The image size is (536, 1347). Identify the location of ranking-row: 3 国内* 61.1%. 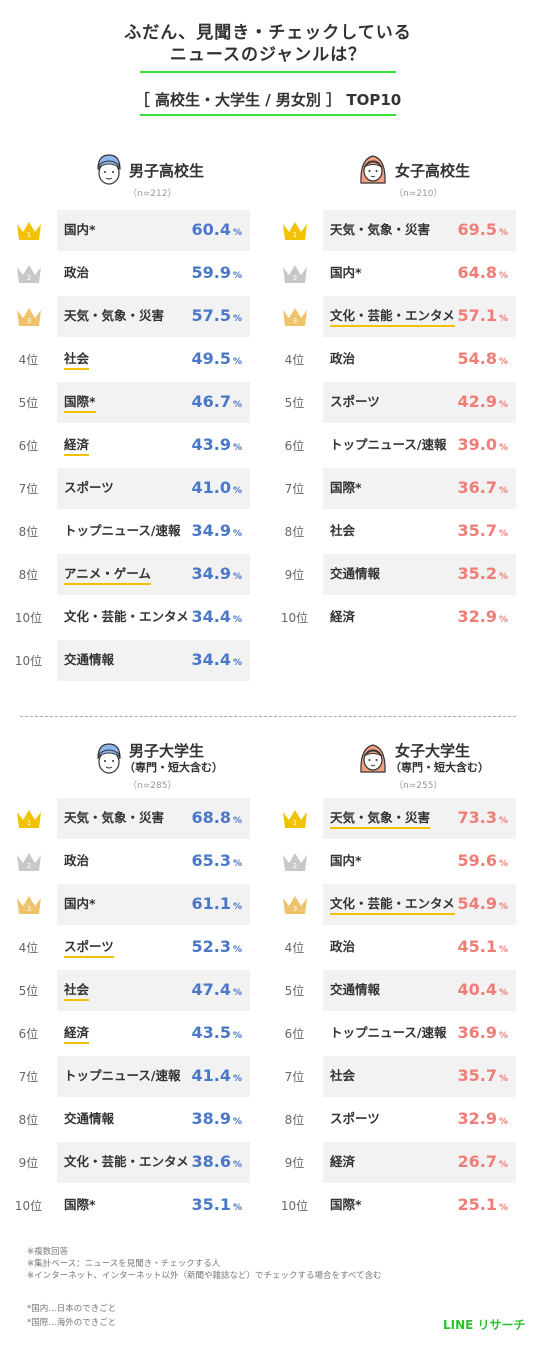
(125, 904).